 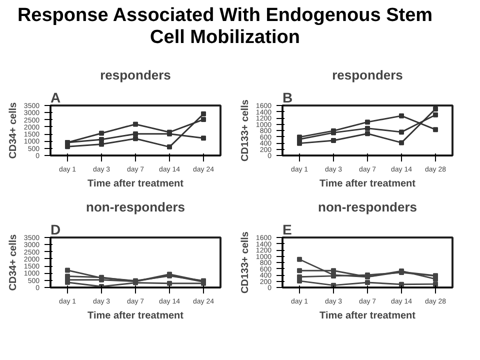 I want to click on text: Response Associated With Endogenous Stem Cell Mobilization, so click(x=225, y=27).